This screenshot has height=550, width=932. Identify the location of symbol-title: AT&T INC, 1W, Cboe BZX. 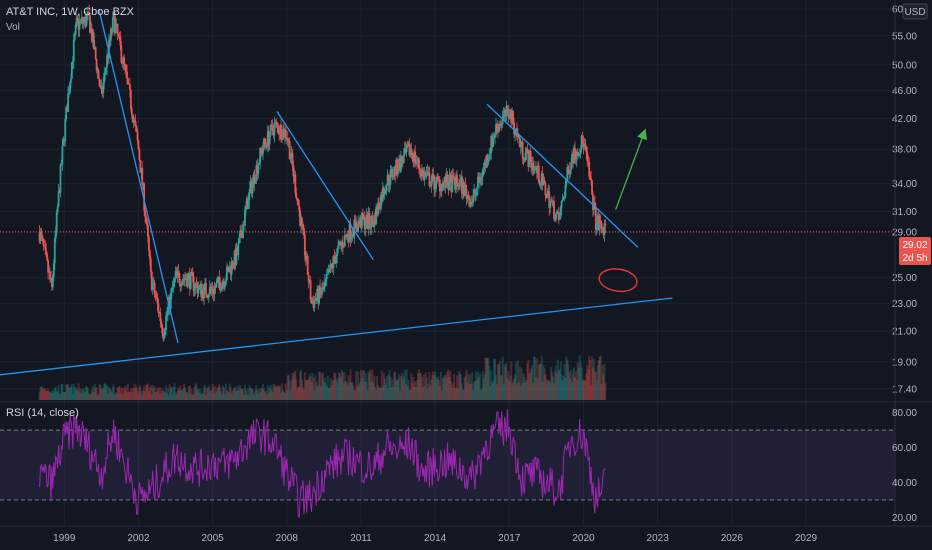
(70, 12).